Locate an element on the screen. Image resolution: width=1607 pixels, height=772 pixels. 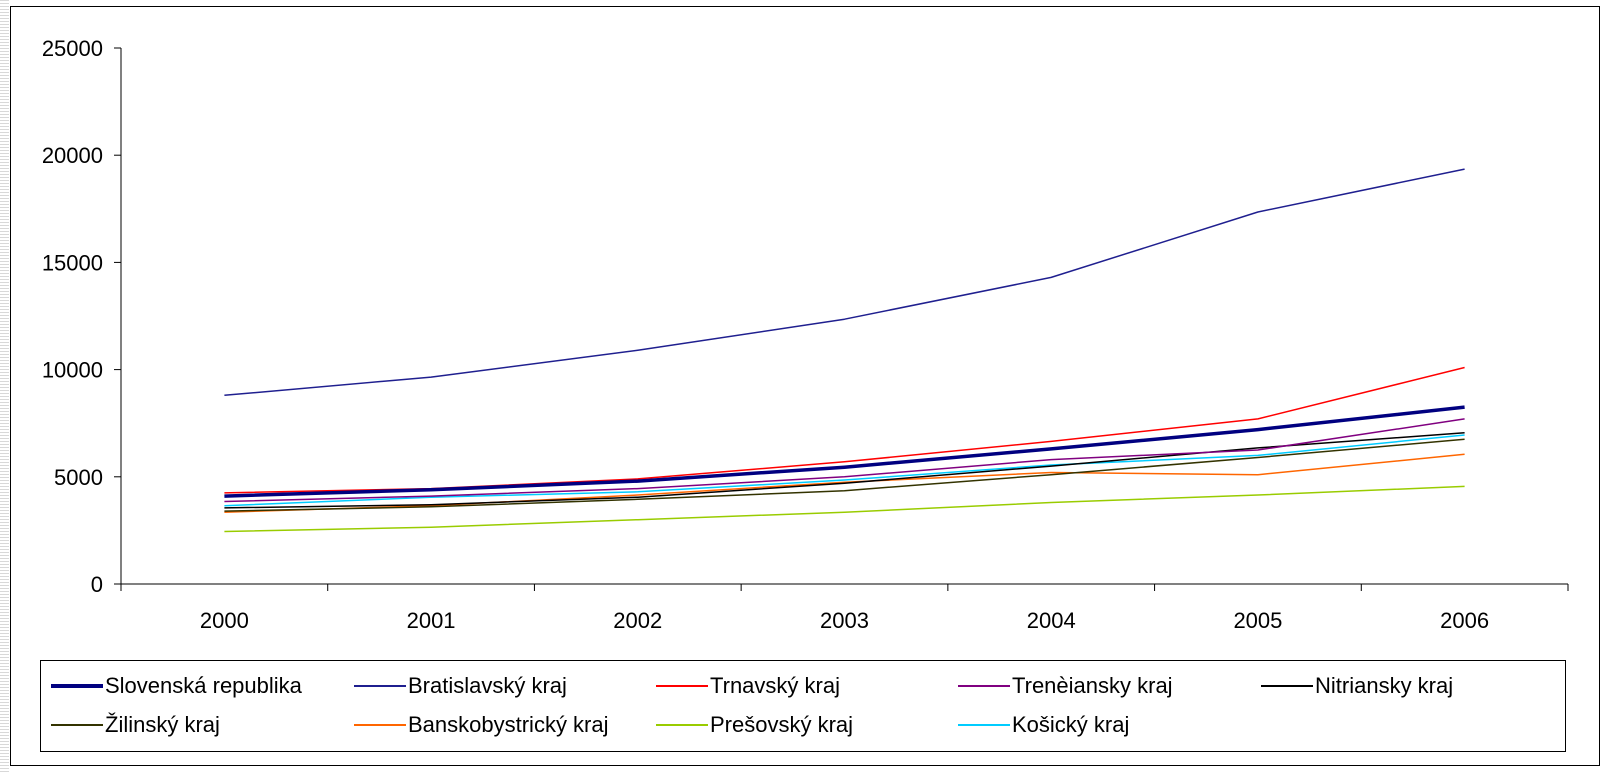
series-line-slovensk-republika is located at coordinates (844, 451).